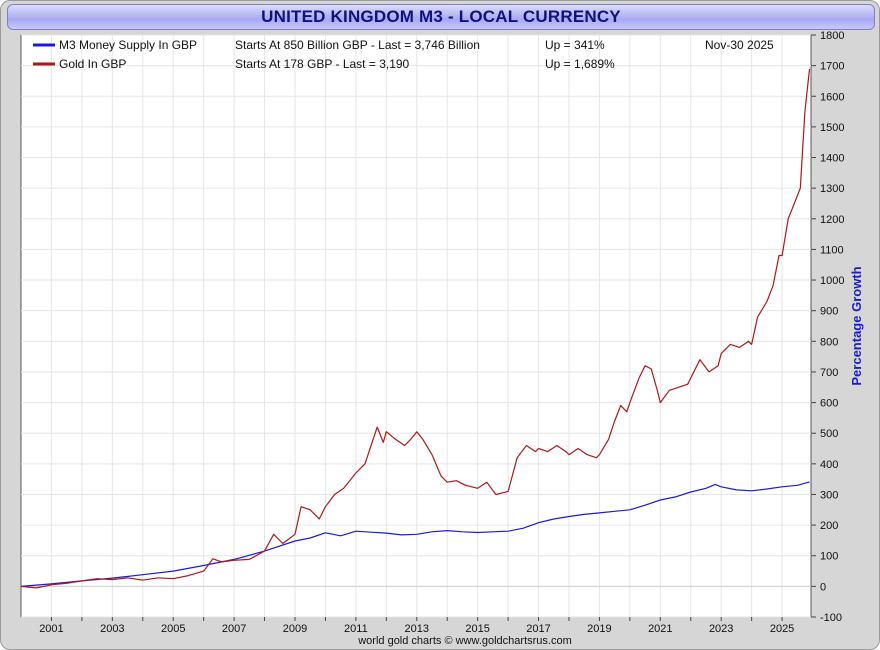 This screenshot has width=880, height=650. I want to click on x-tick-label: 2025, so click(782, 629).